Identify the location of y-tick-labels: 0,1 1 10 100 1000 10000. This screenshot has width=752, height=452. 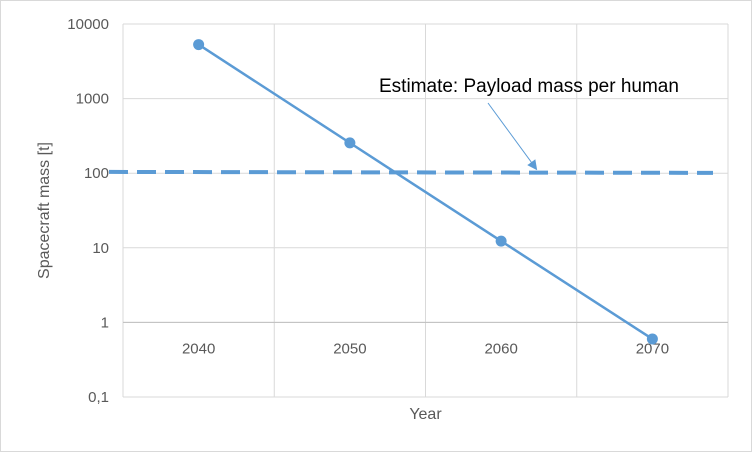
(88, 211).